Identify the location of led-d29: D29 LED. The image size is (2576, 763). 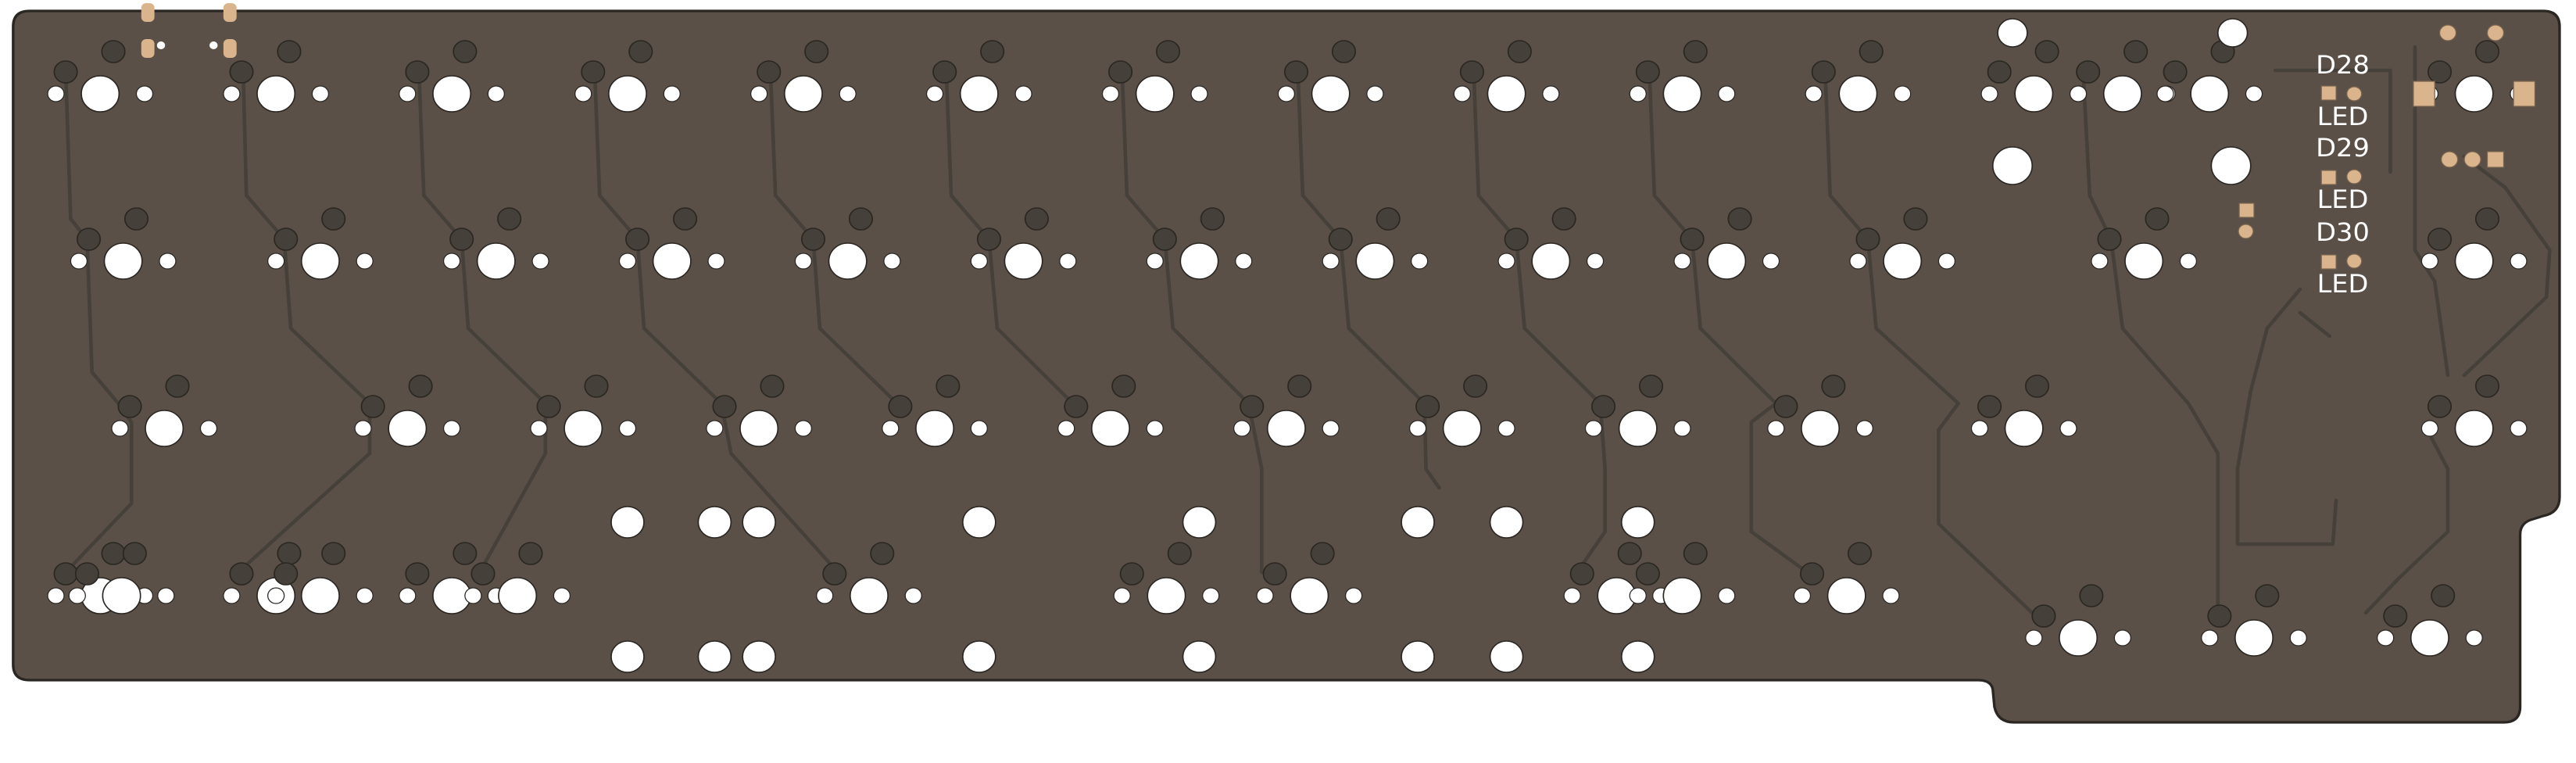
(2343, 174).